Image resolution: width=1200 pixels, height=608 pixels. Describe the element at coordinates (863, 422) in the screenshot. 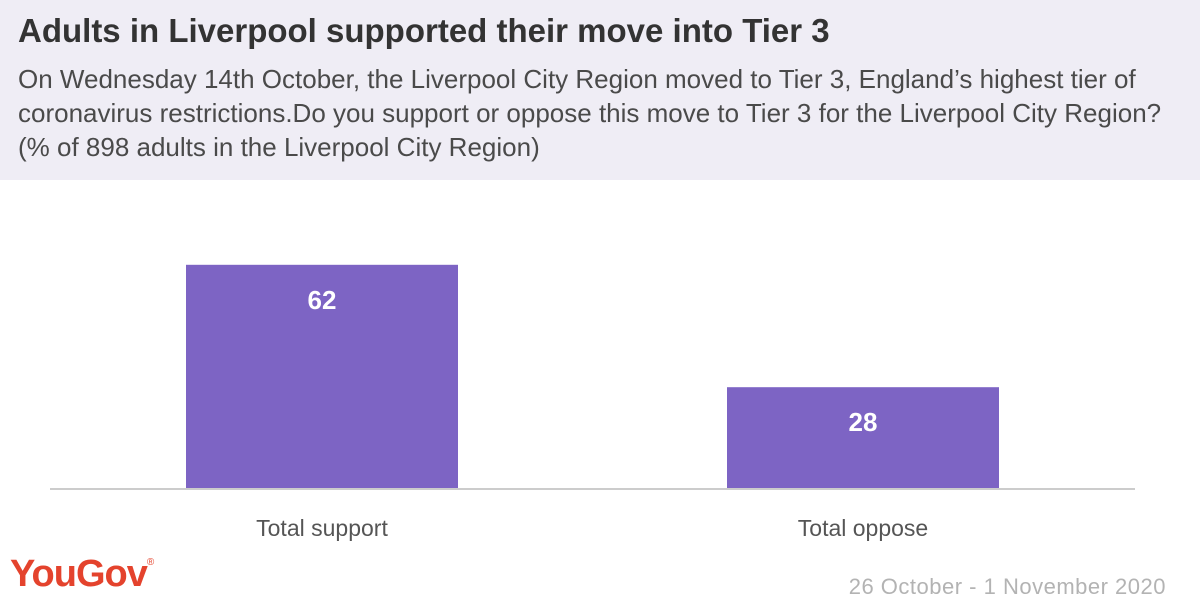

I see `data-label: 28` at that location.